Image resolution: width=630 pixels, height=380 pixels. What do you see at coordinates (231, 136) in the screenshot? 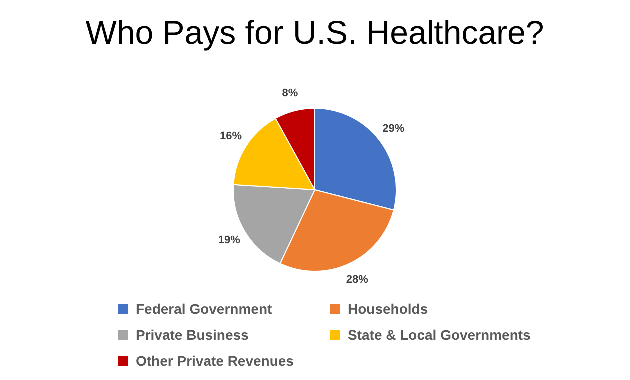
I see `data-label: 16%` at bounding box center [231, 136].